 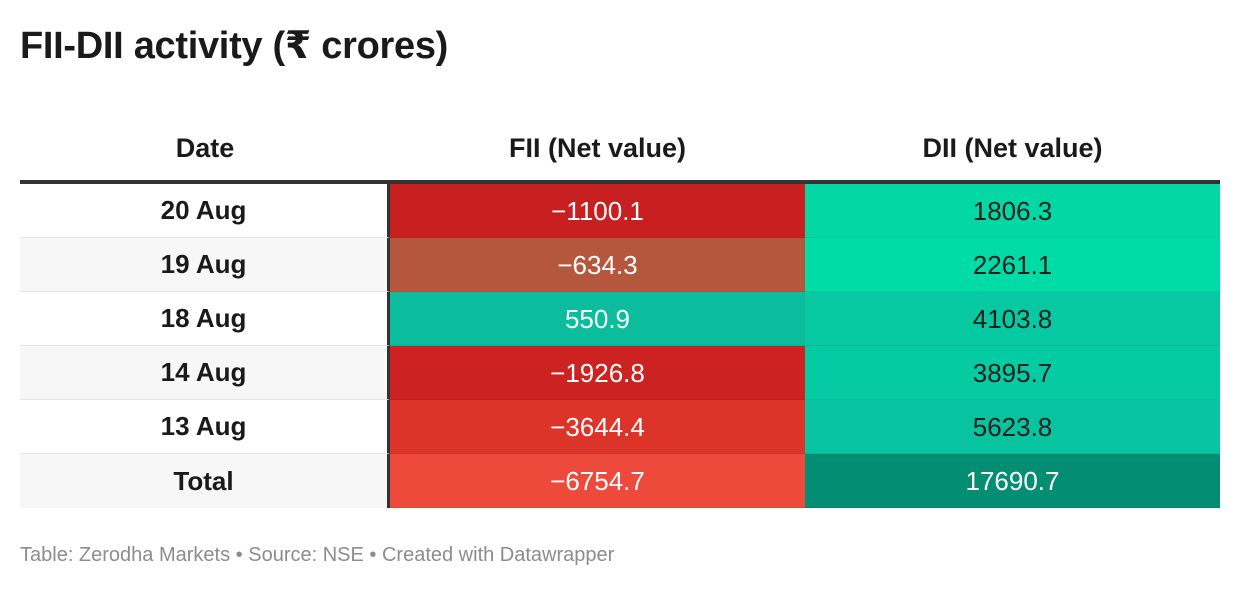 What do you see at coordinates (205, 427) in the screenshot?
I see `date-cell: 13 Aug` at bounding box center [205, 427].